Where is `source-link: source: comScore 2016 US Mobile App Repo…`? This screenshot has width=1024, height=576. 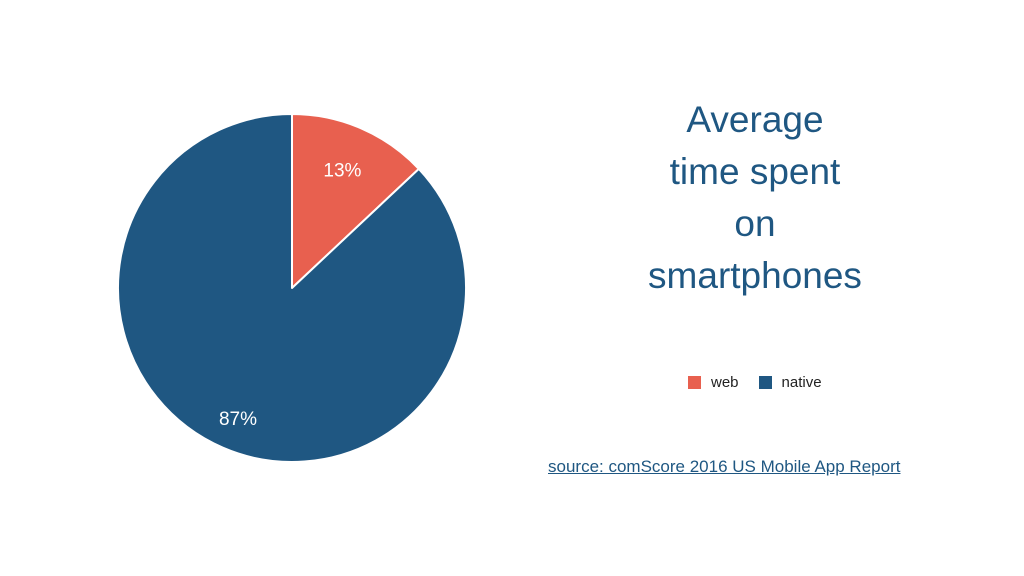 source-link: source: comScore 2016 US Mobile App Repo… is located at coordinates (724, 466).